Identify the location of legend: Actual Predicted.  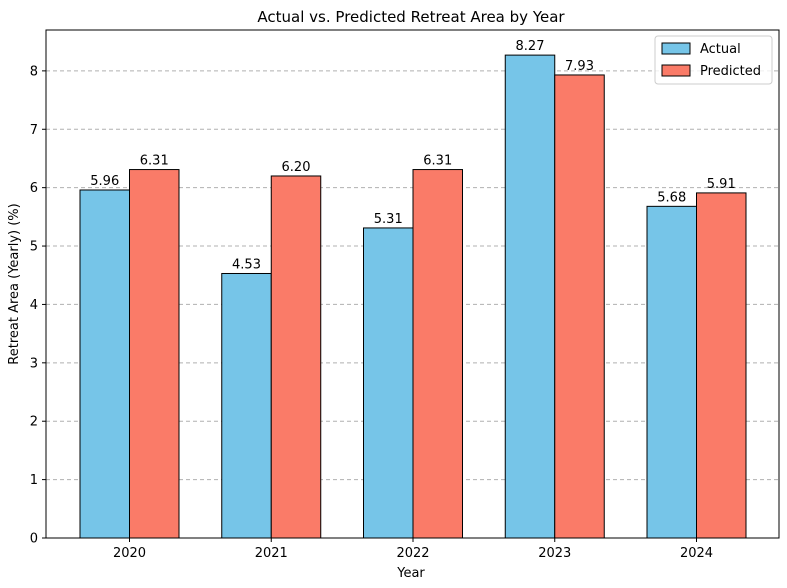
(713, 60).